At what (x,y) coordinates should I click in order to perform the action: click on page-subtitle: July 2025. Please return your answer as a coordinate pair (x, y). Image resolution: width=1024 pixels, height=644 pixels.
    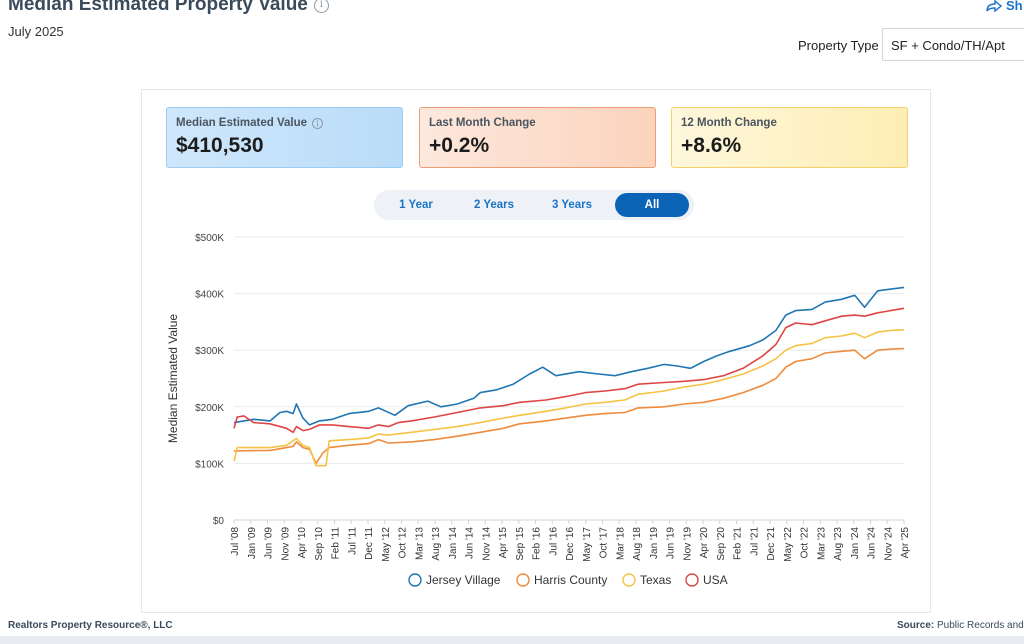
    Looking at the image, I should click on (36, 31).